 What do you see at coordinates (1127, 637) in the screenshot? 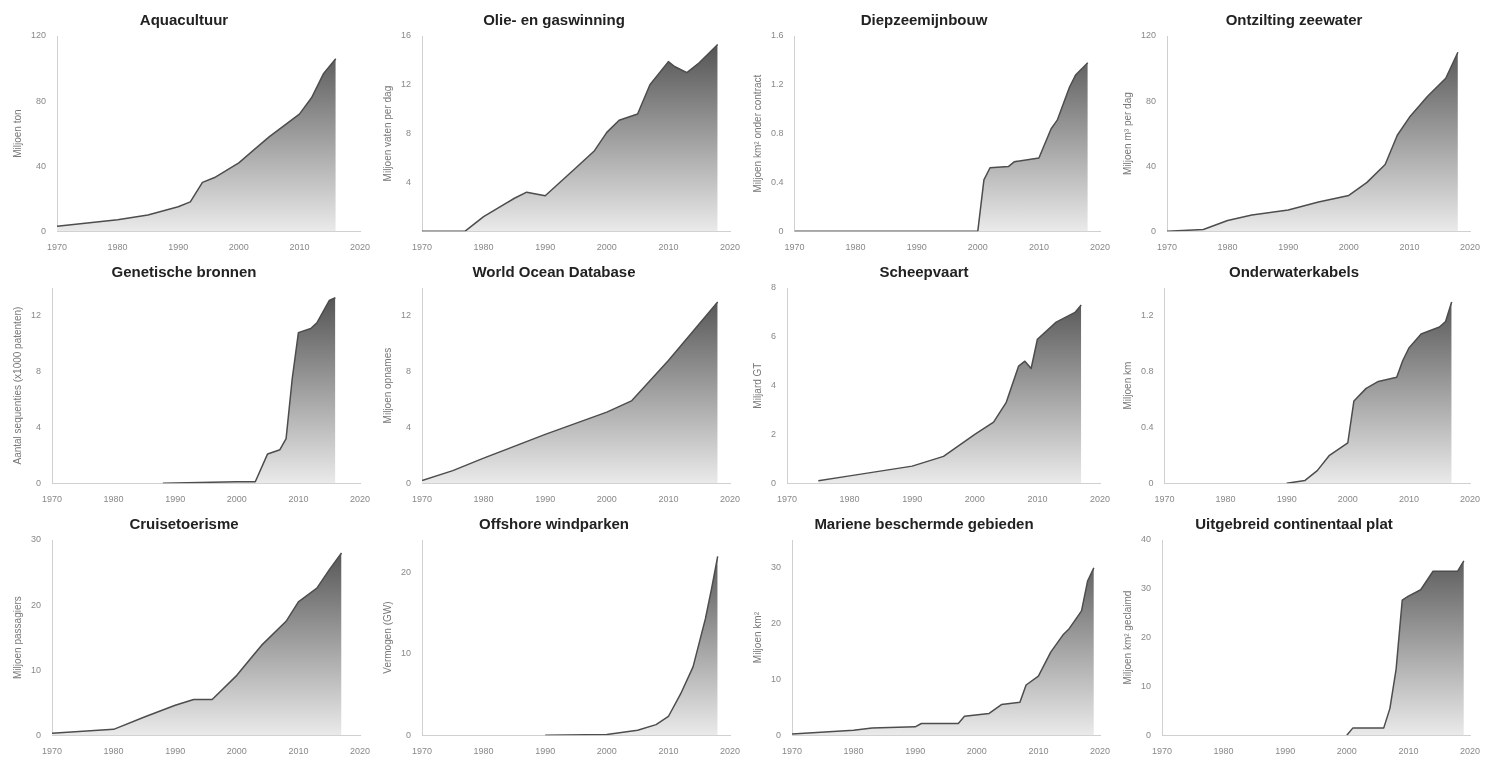
I see `y-axis-title: Miljoen km² geclaimd` at bounding box center [1127, 637].